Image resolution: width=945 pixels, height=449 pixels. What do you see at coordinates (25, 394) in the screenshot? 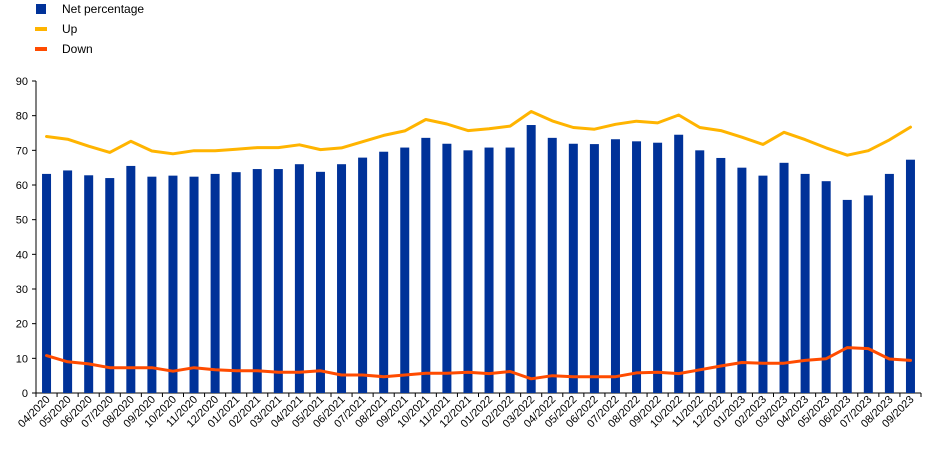
I see `y-tick-label: 0` at bounding box center [25, 394].